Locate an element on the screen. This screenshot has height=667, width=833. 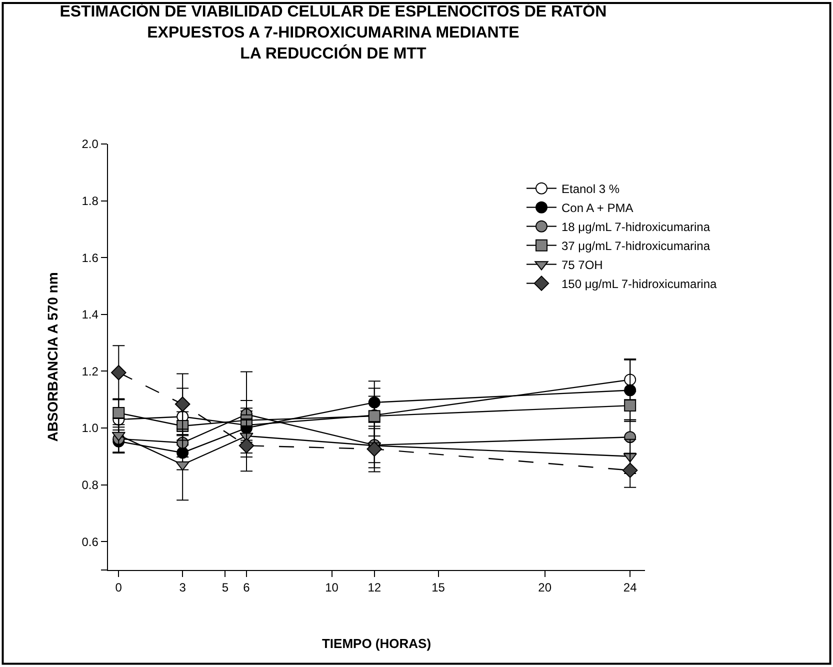
y-tick-label: 1.8 is located at coordinates (90, 201).